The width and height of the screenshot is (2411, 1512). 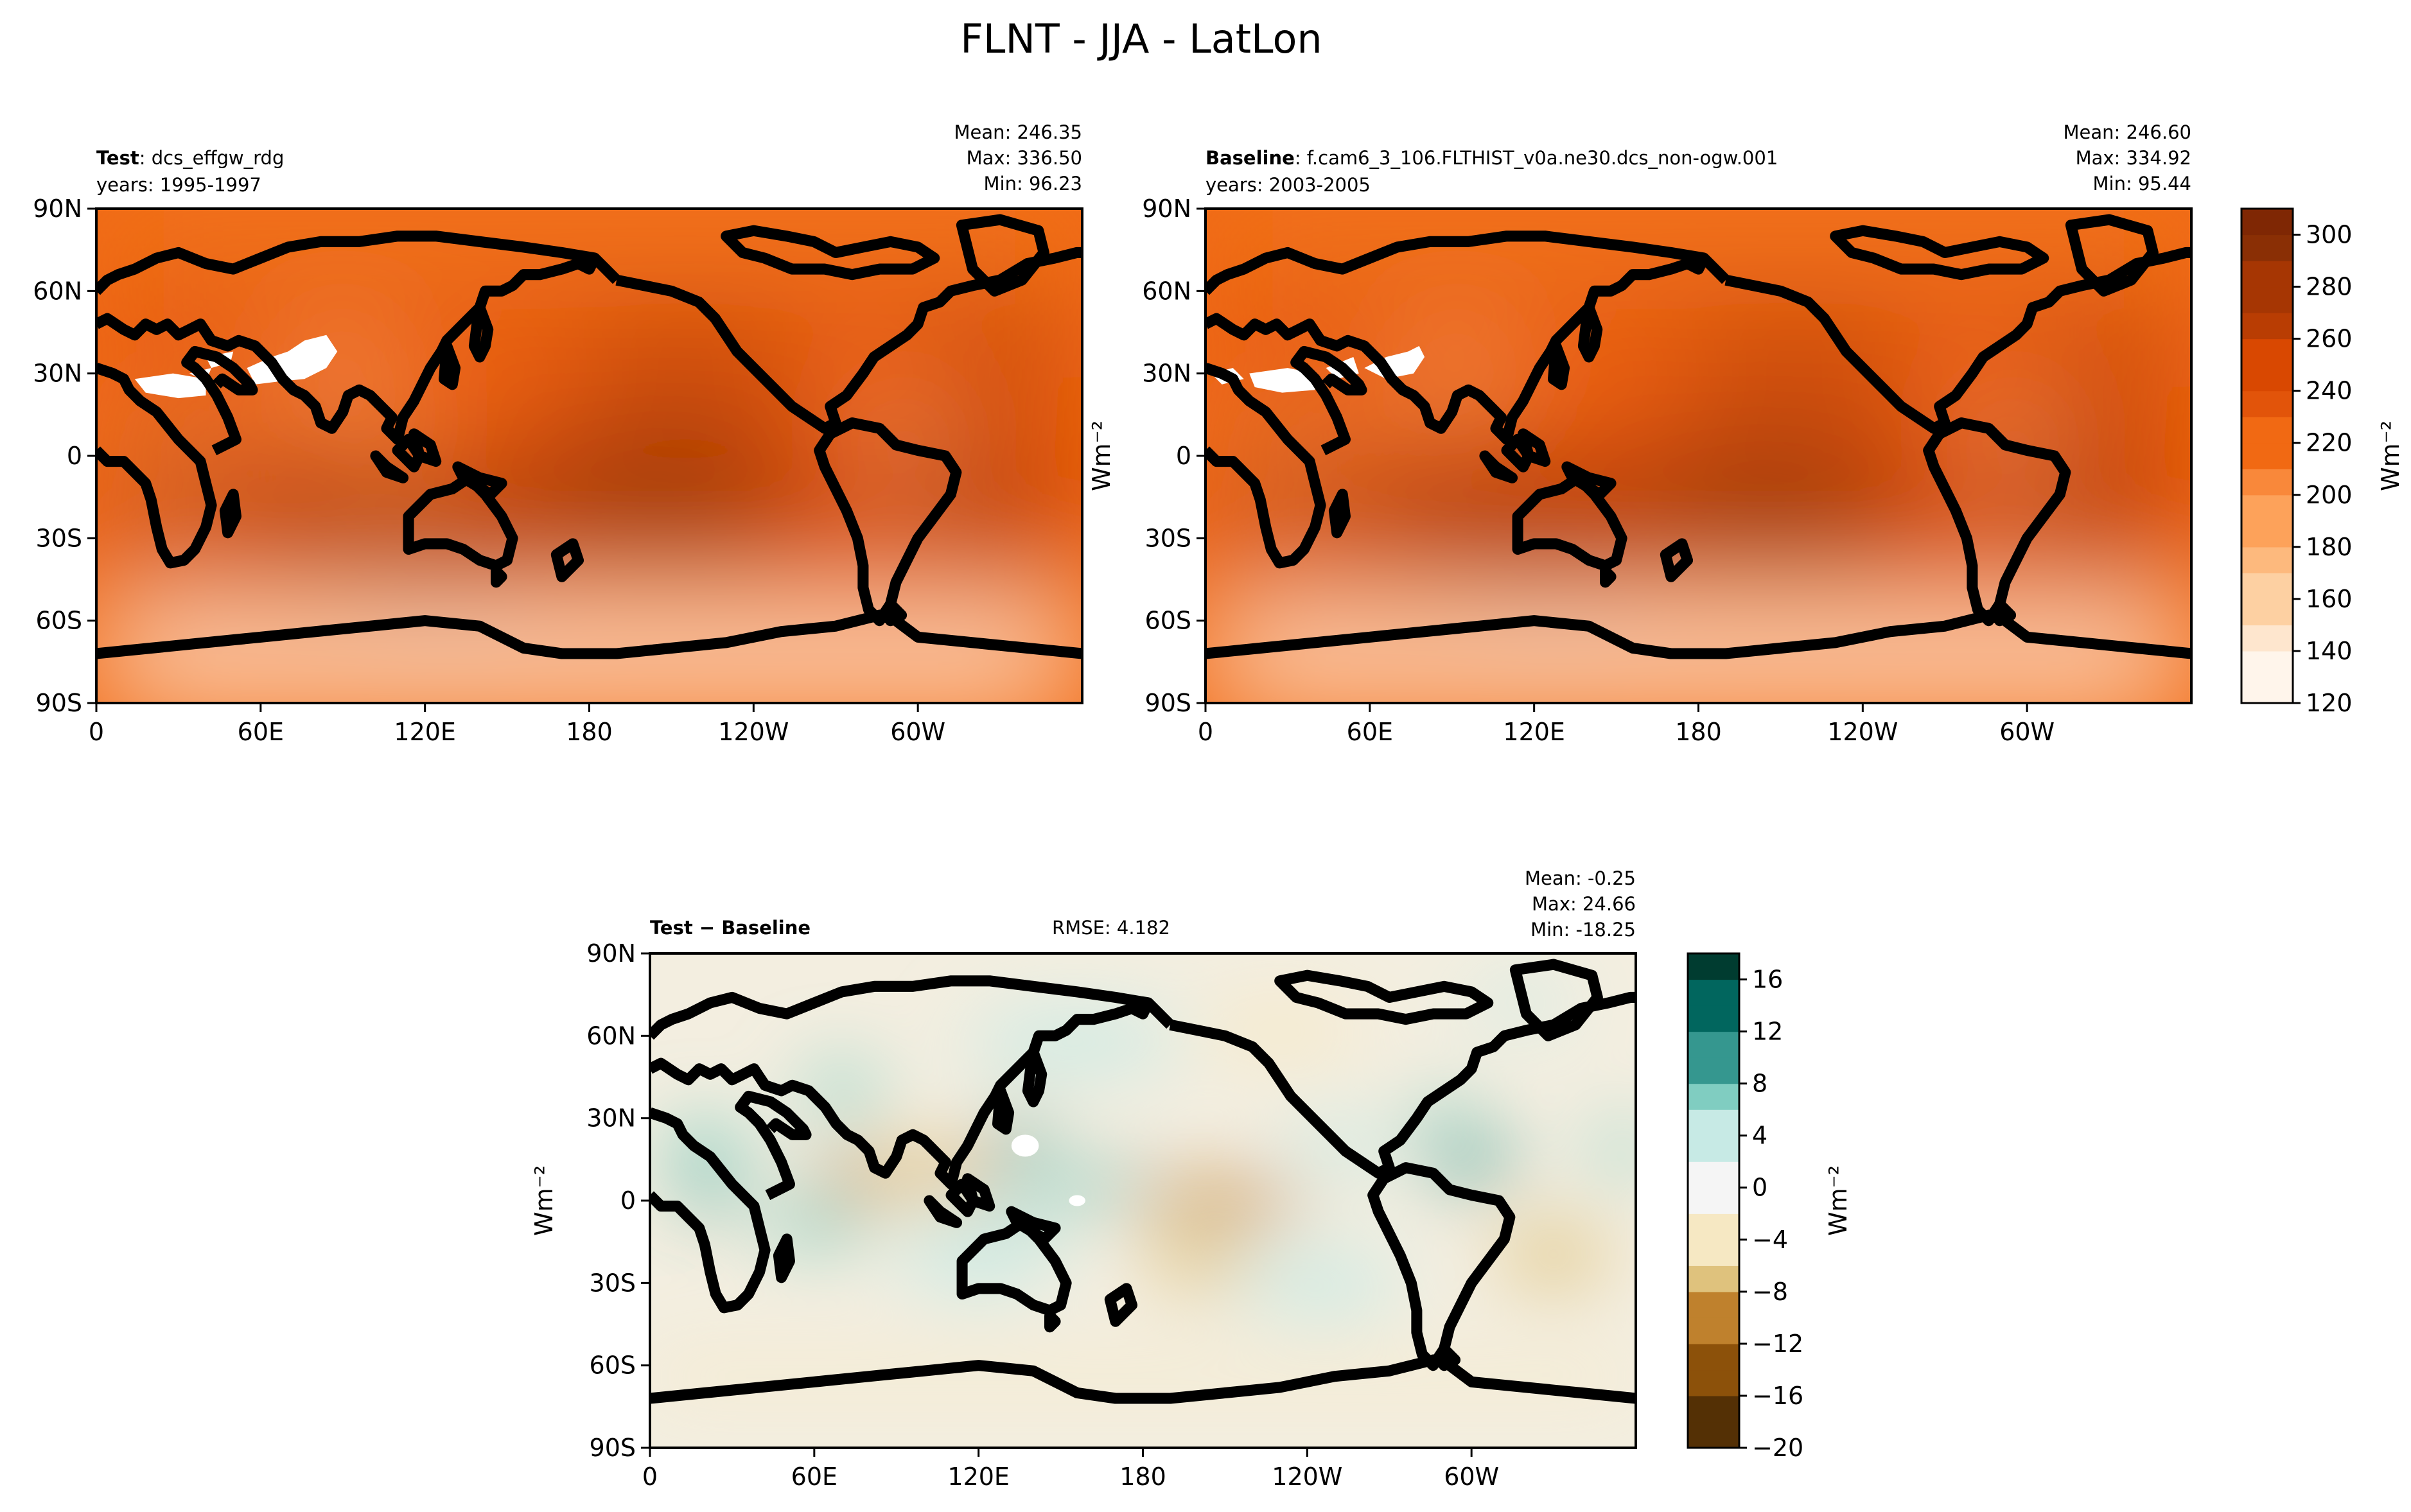 What do you see at coordinates (1760, 1136) in the screenshot?
I see `diff-colorbar-tick-label: 4` at bounding box center [1760, 1136].